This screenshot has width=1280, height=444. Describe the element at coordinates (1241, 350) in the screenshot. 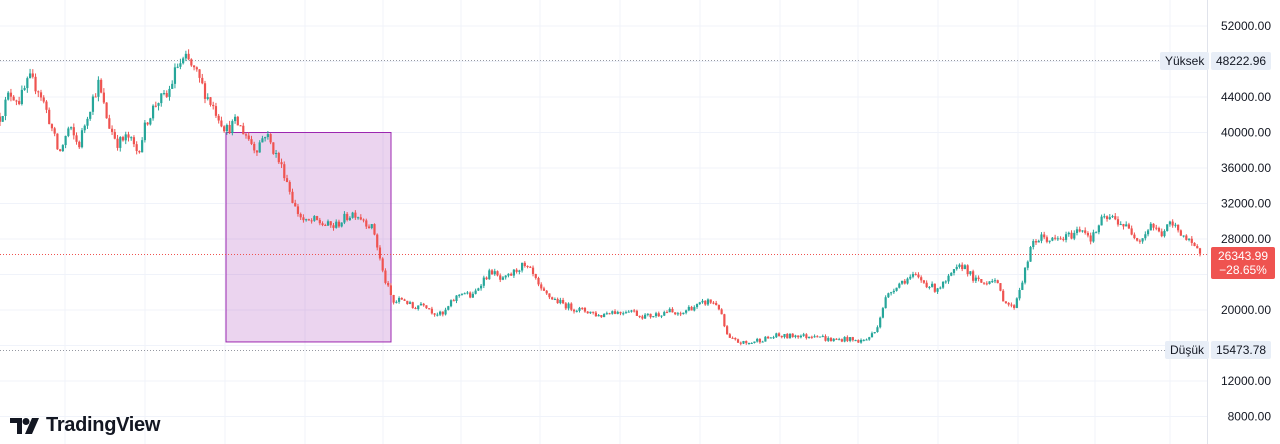

I see `low-value-badge: 15473.78` at that location.